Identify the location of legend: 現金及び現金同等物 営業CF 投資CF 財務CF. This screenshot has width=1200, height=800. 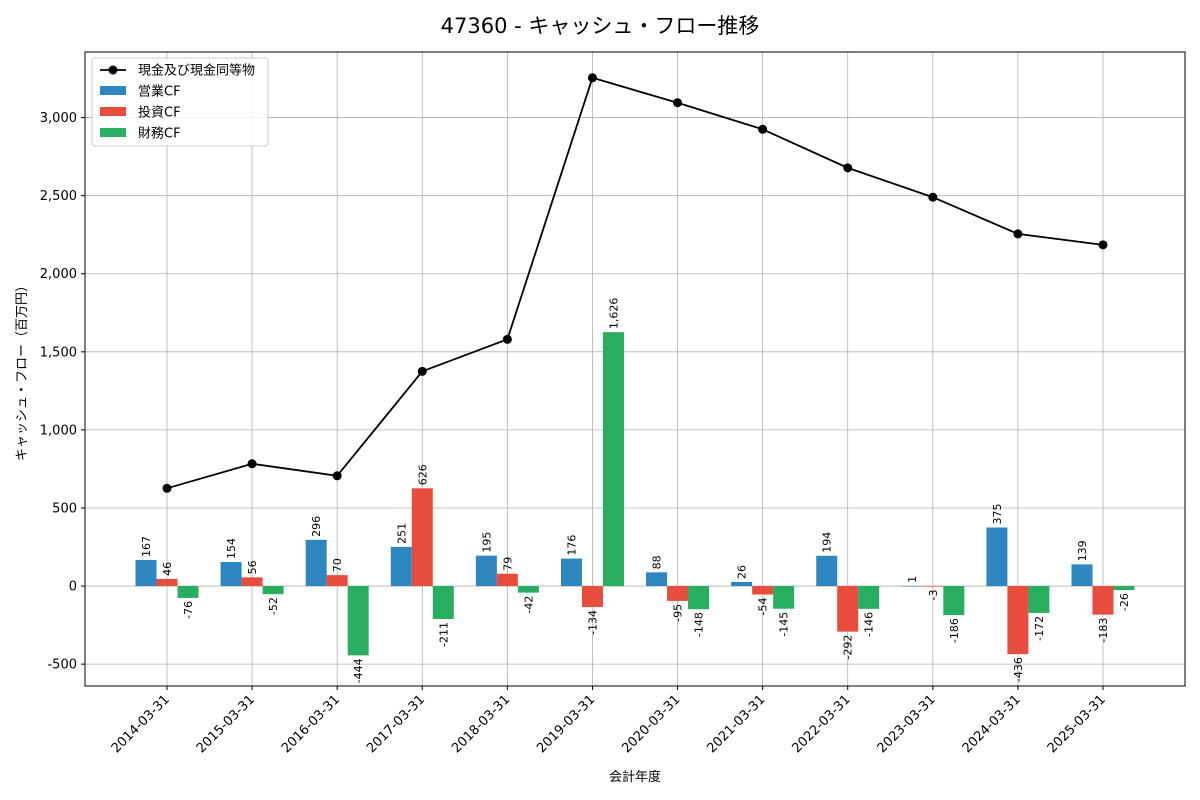
(180, 102).